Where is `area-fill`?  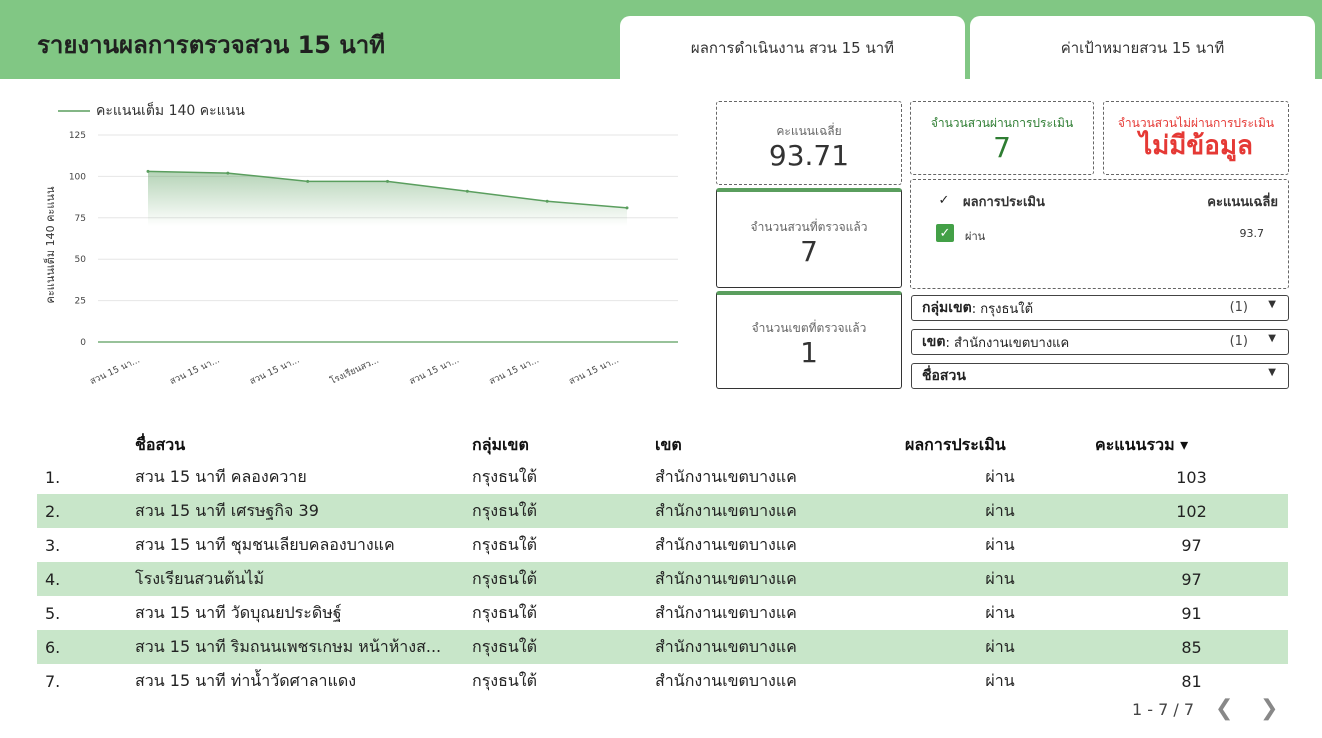
area-fill is located at coordinates (387, 199).